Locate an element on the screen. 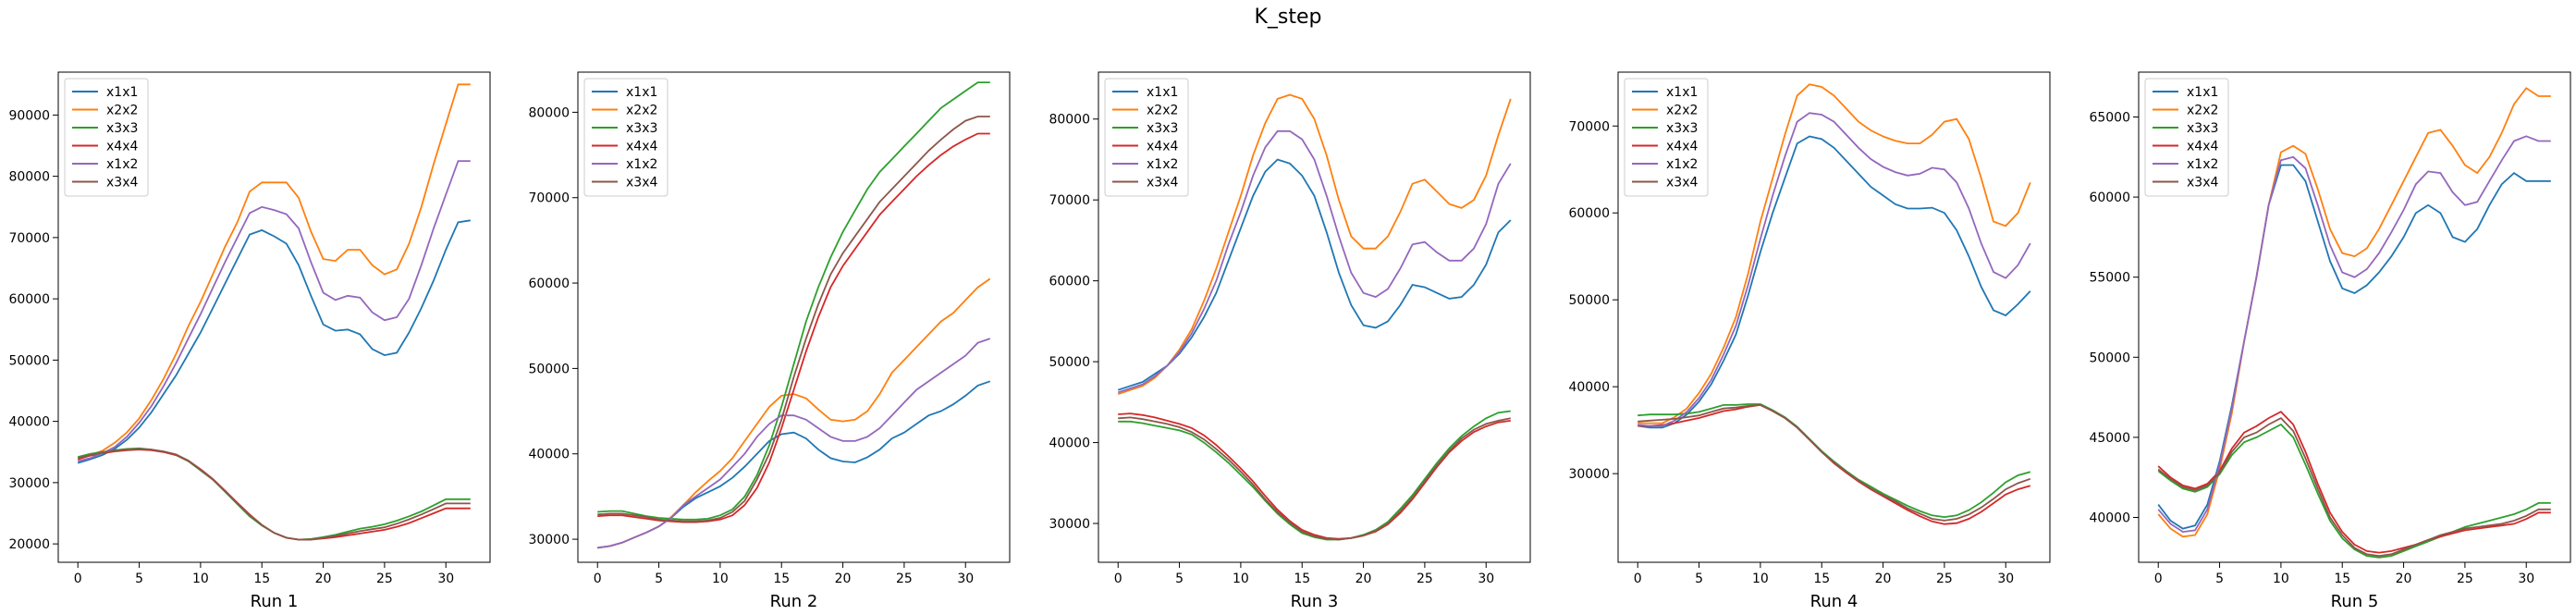 This screenshot has height=615, width=2576. y-tick-label: 55000 is located at coordinates (2109, 278).